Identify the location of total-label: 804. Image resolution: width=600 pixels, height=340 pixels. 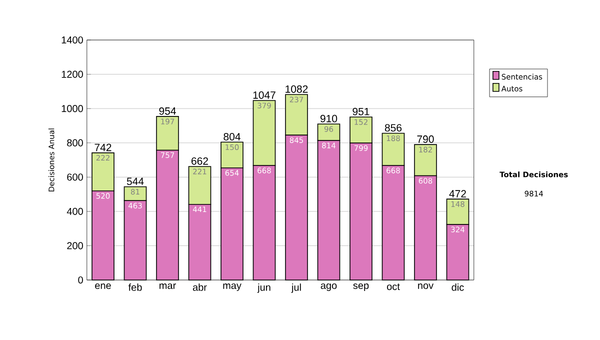
(232, 136).